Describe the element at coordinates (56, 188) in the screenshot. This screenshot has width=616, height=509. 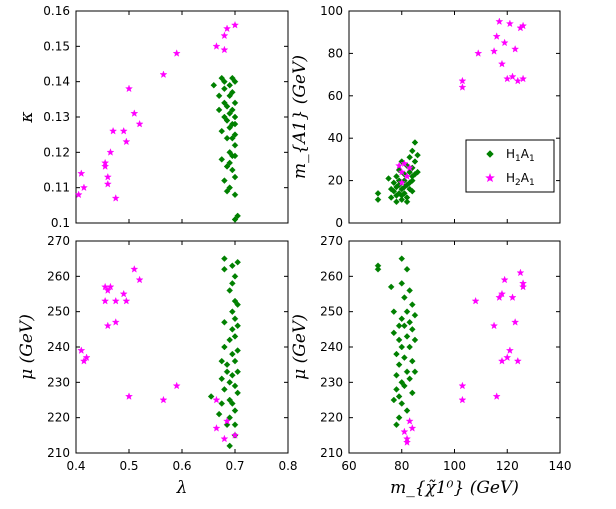
I see `y-tick-label: 0.11` at that location.